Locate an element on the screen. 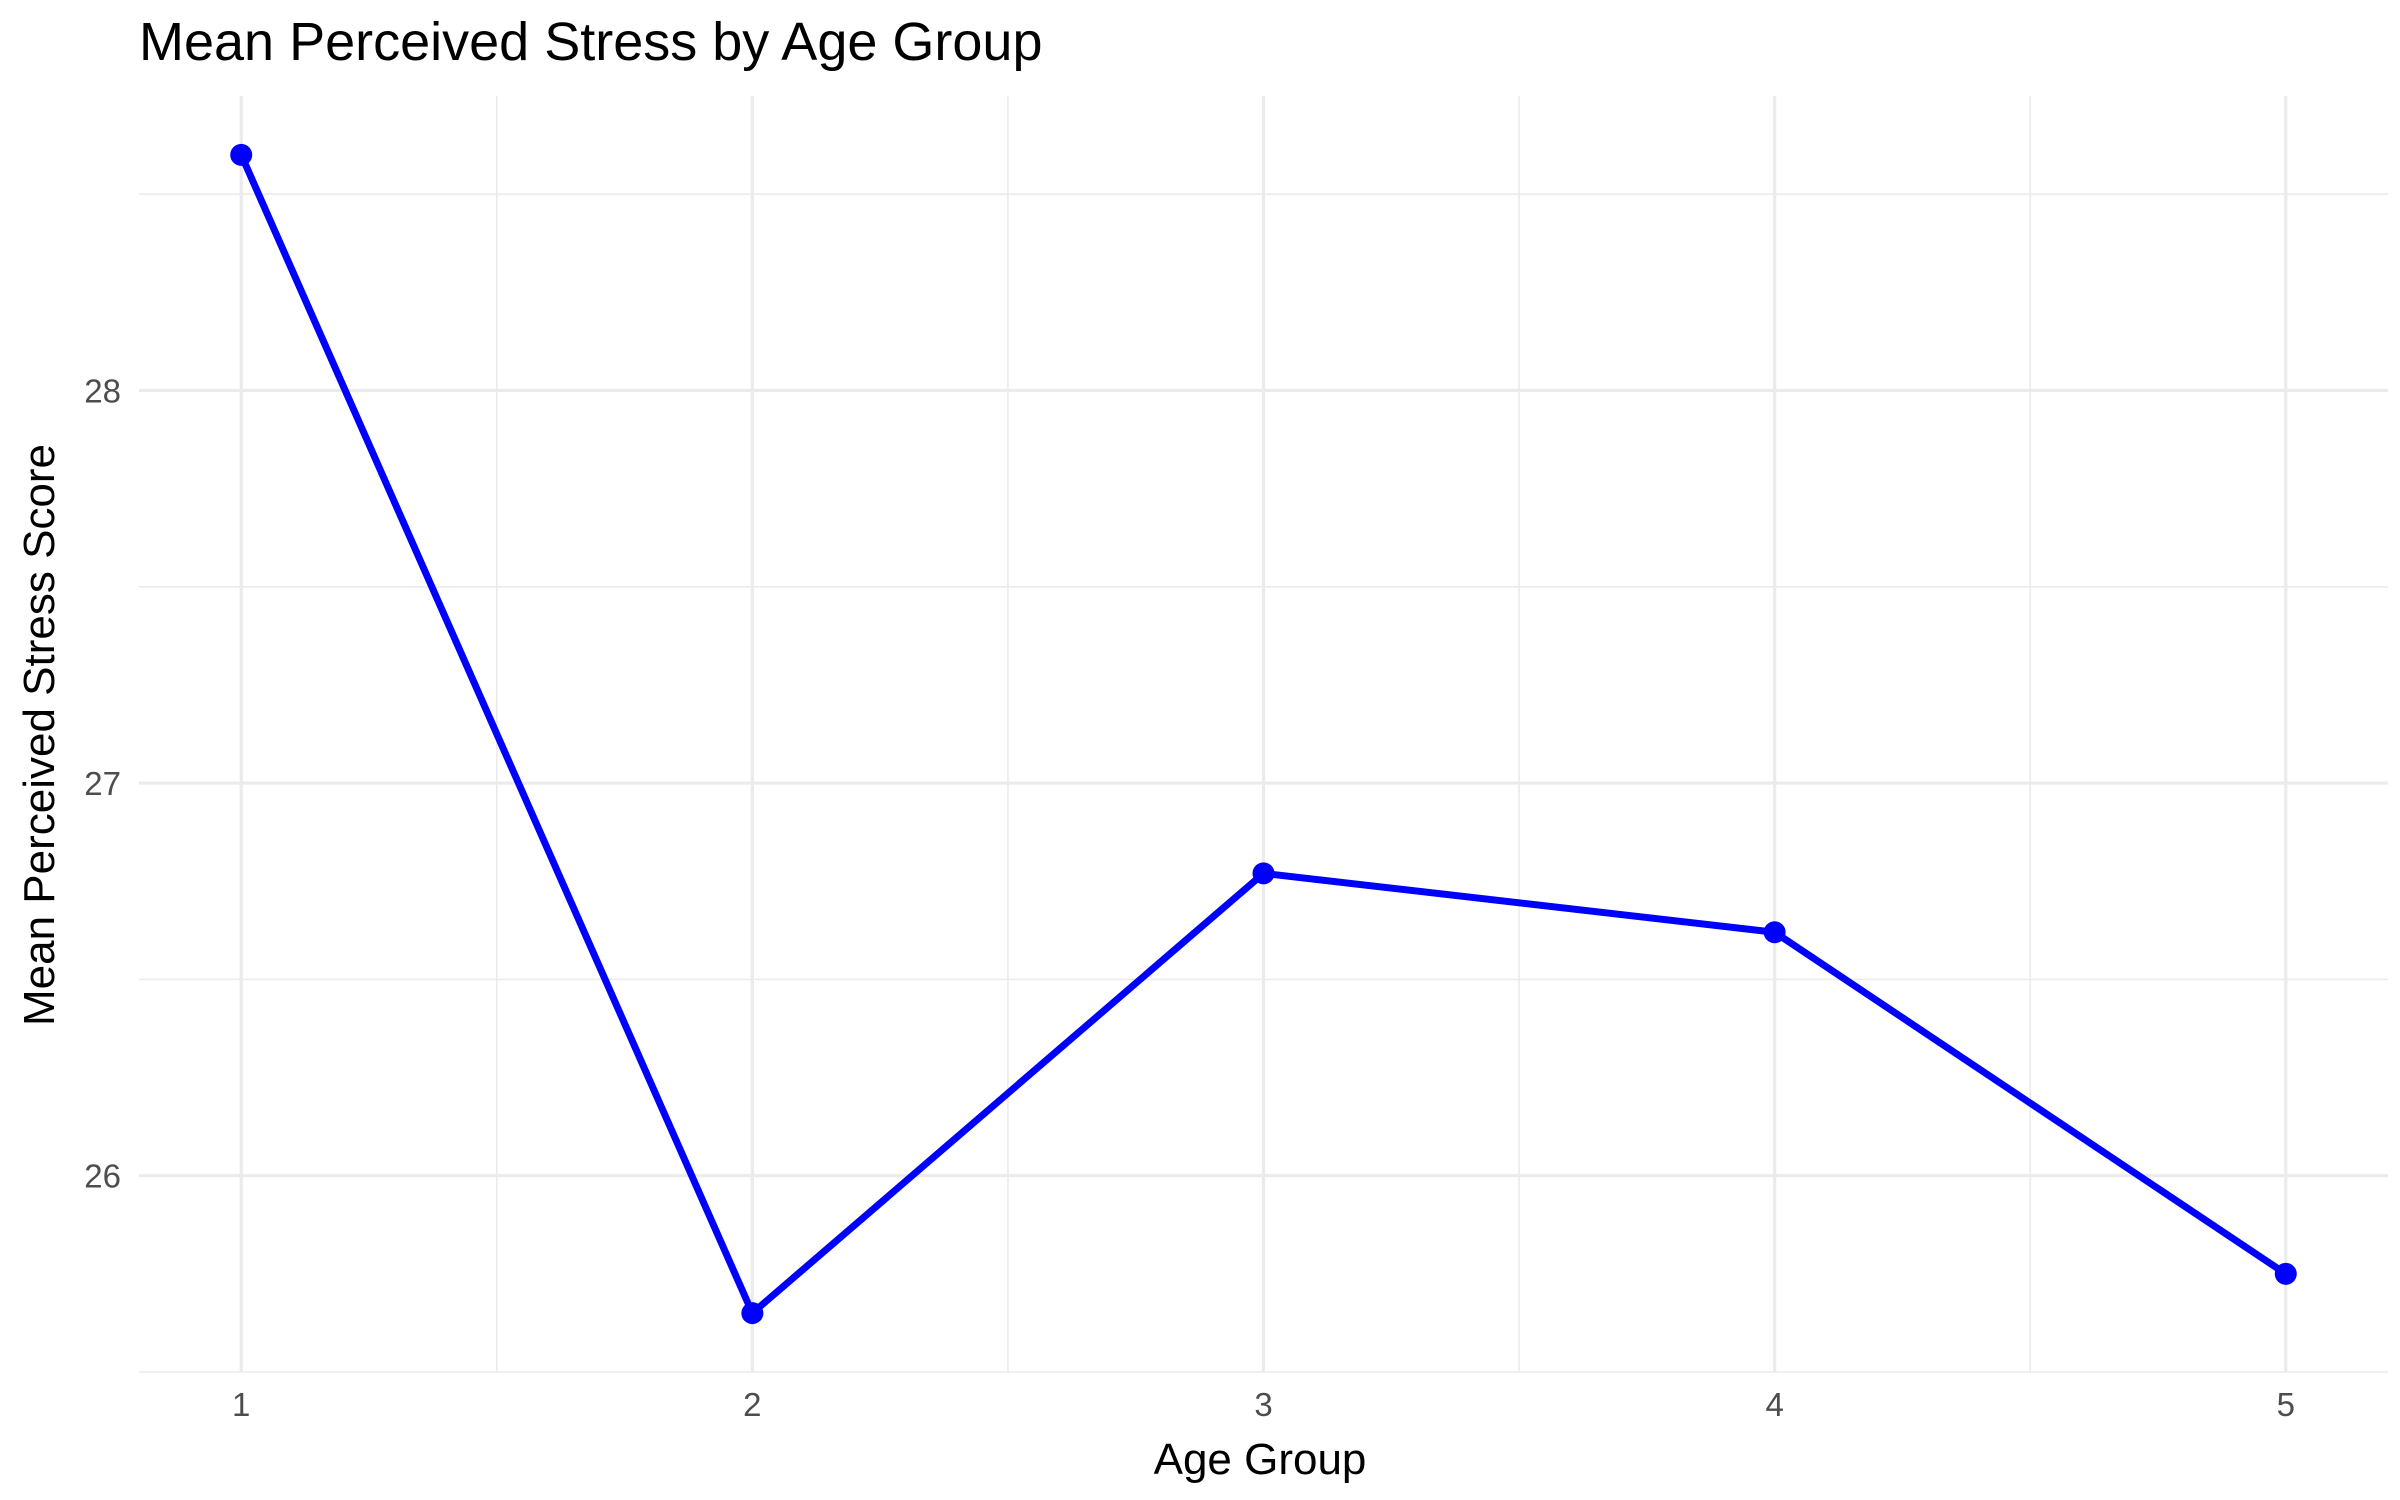 This screenshot has width=2400, height=1500. x-tick-labels: 1 2 3 4 5 is located at coordinates (1263, 1404).